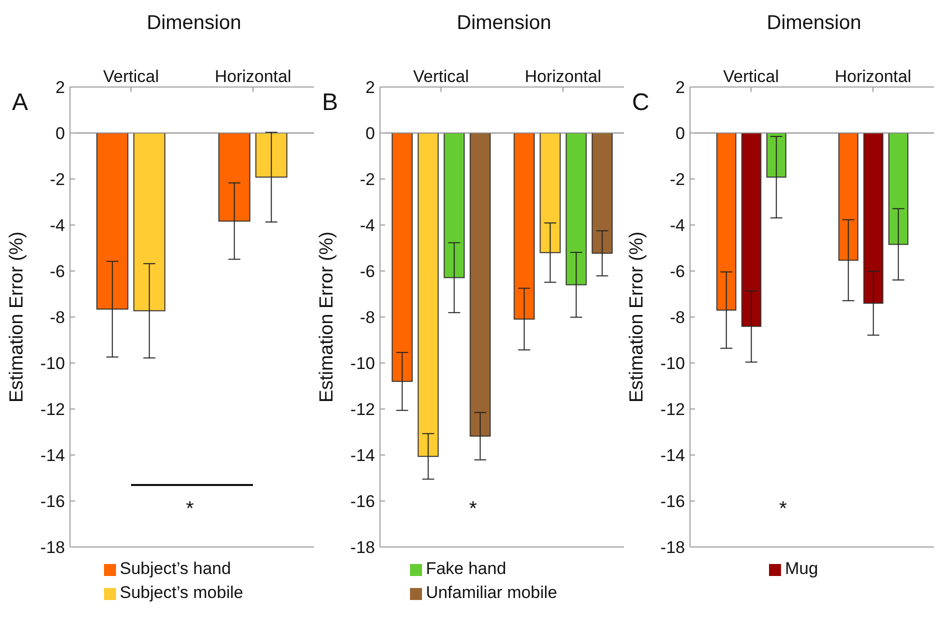  What do you see at coordinates (492, 592) in the screenshot?
I see `legend-label: Unfamiliar mobile` at bounding box center [492, 592].